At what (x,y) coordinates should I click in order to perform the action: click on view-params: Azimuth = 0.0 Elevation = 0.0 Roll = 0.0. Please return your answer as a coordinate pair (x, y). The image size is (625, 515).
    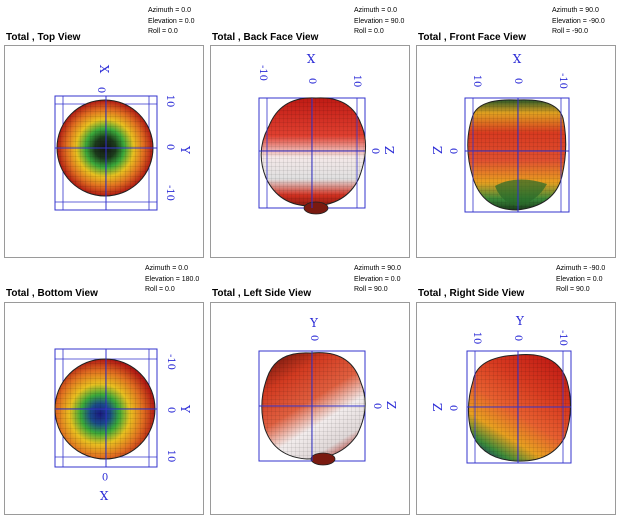
    Looking at the image, I should click on (171, 22).